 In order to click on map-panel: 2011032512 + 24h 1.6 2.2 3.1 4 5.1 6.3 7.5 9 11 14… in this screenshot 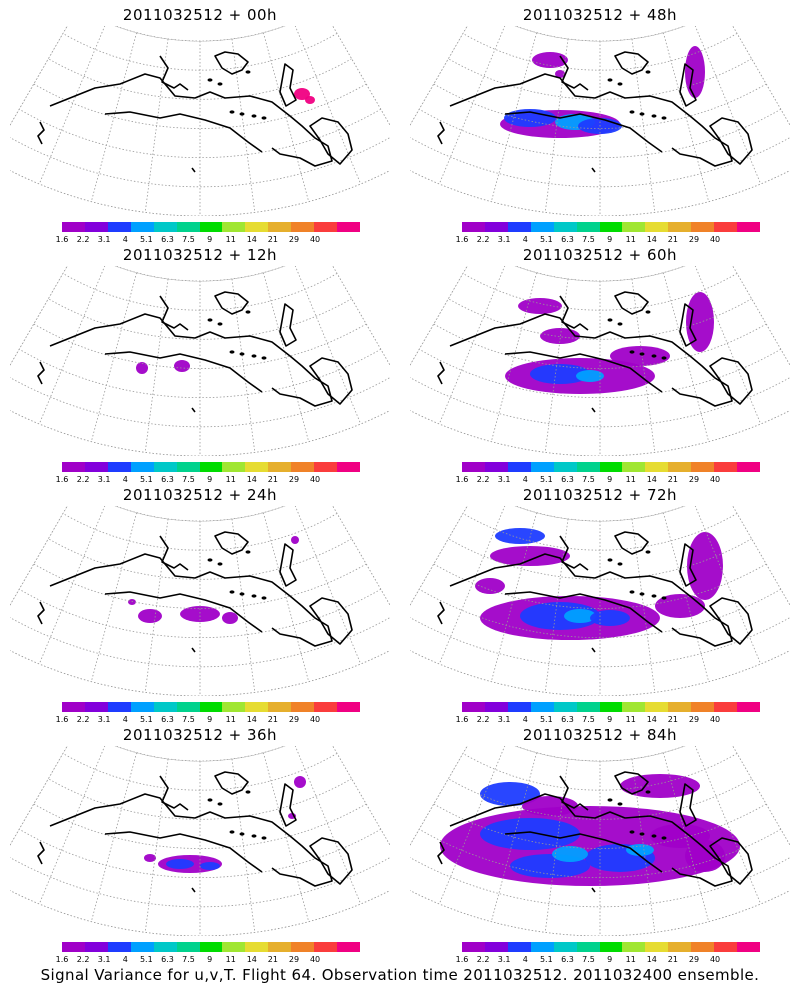, I will do `click(200, 605)`.